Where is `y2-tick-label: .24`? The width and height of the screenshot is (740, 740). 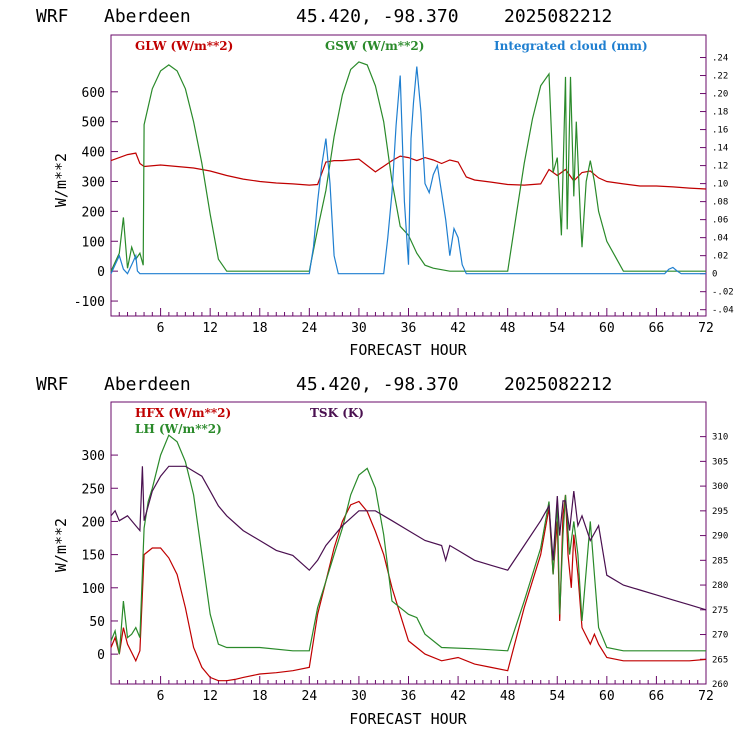 y2-tick-label: .24 is located at coordinates (720, 59).